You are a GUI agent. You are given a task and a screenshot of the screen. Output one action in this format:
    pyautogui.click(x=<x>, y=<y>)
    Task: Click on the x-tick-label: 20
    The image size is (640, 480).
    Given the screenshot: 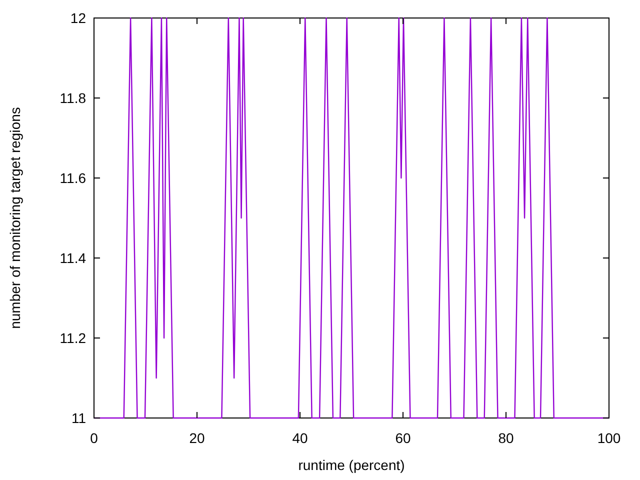 What is the action you would take?
    pyautogui.click(x=197, y=438)
    